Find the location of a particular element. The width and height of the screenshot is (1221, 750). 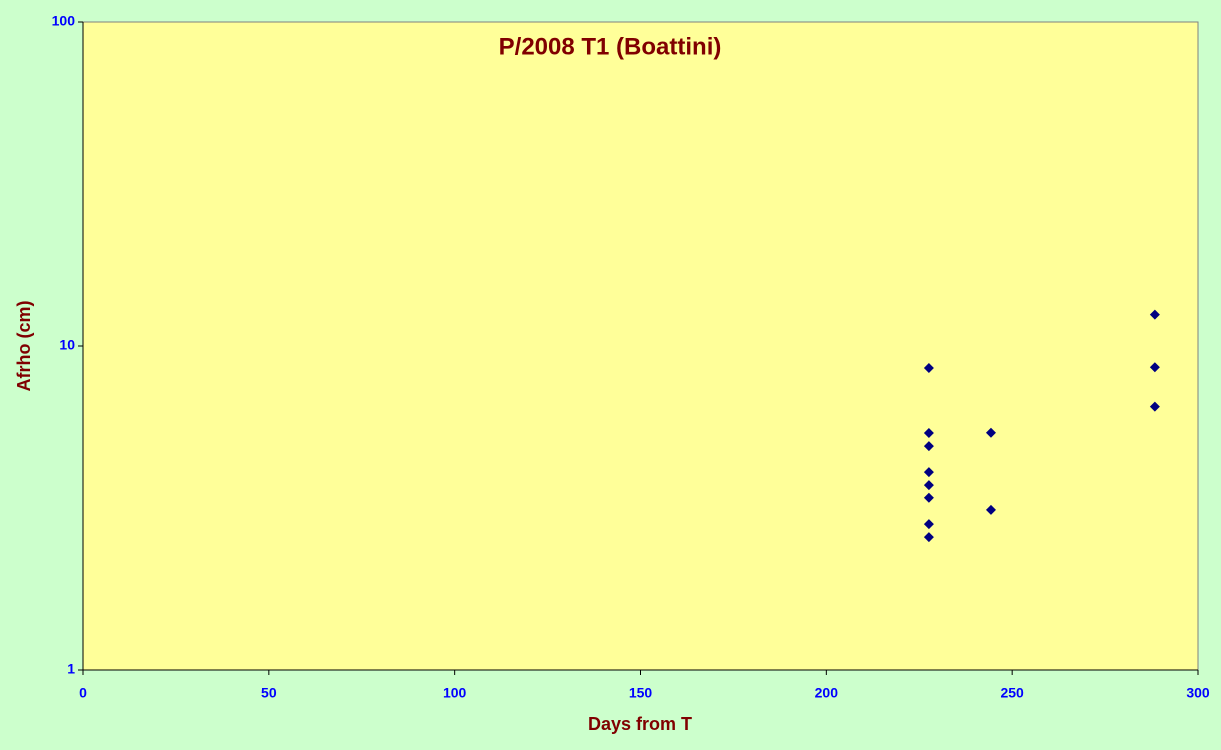

x-tick-label: 200 is located at coordinates (827, 693).